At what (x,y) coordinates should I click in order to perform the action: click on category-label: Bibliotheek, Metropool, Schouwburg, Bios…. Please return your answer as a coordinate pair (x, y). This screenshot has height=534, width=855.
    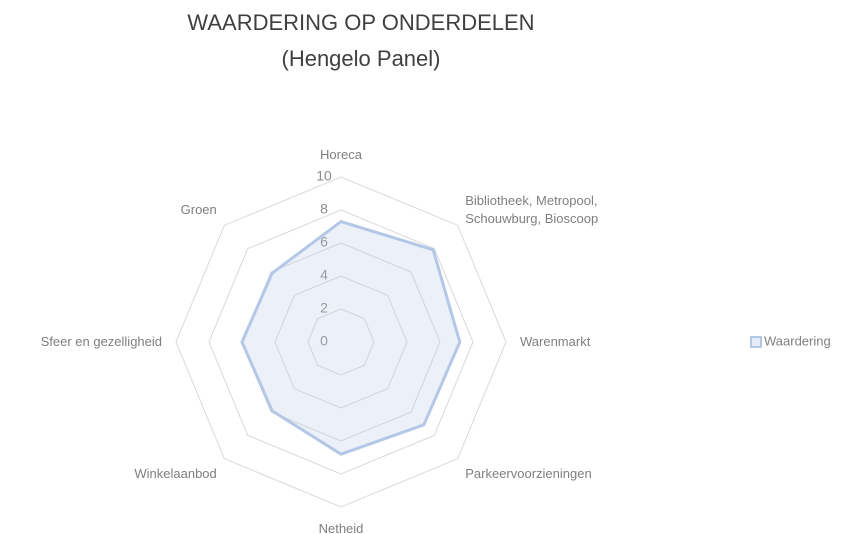
    Looking at the image, I should click on (532, 209).